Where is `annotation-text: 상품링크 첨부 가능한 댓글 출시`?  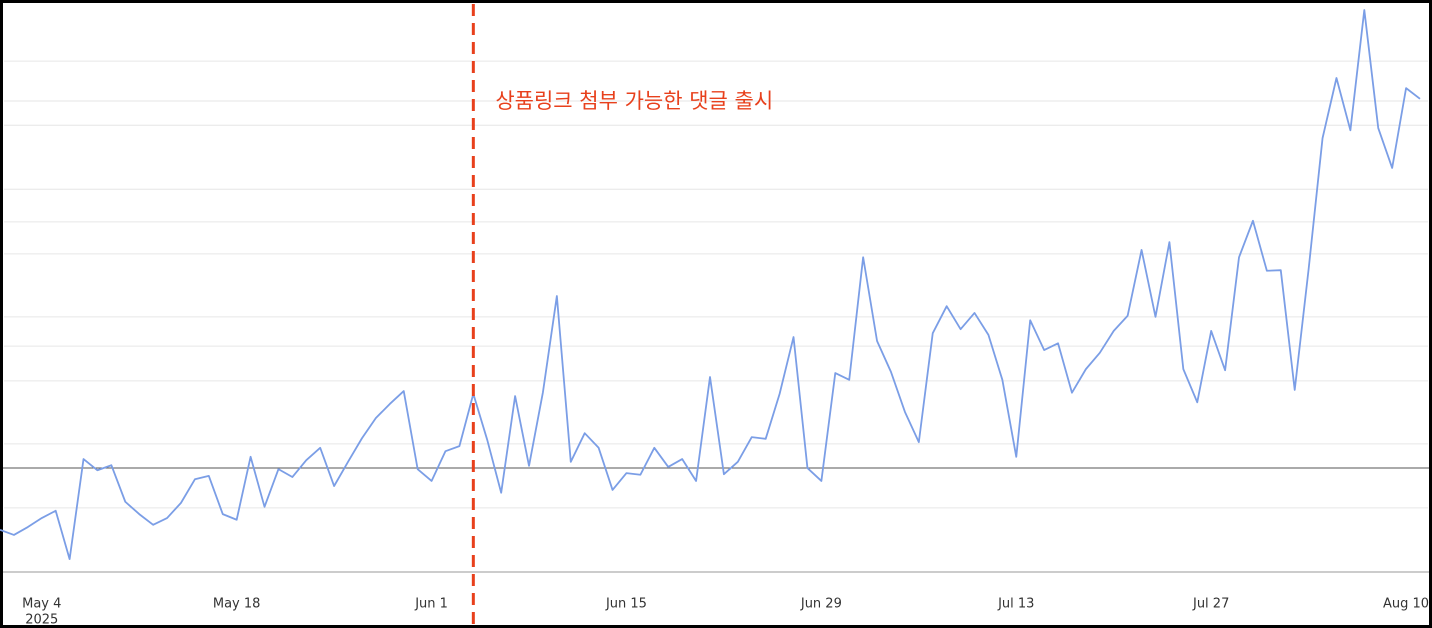 annotation-text: 상품링크 첨부 가능한 댓글 출시 is located at coordinates (634, 101).